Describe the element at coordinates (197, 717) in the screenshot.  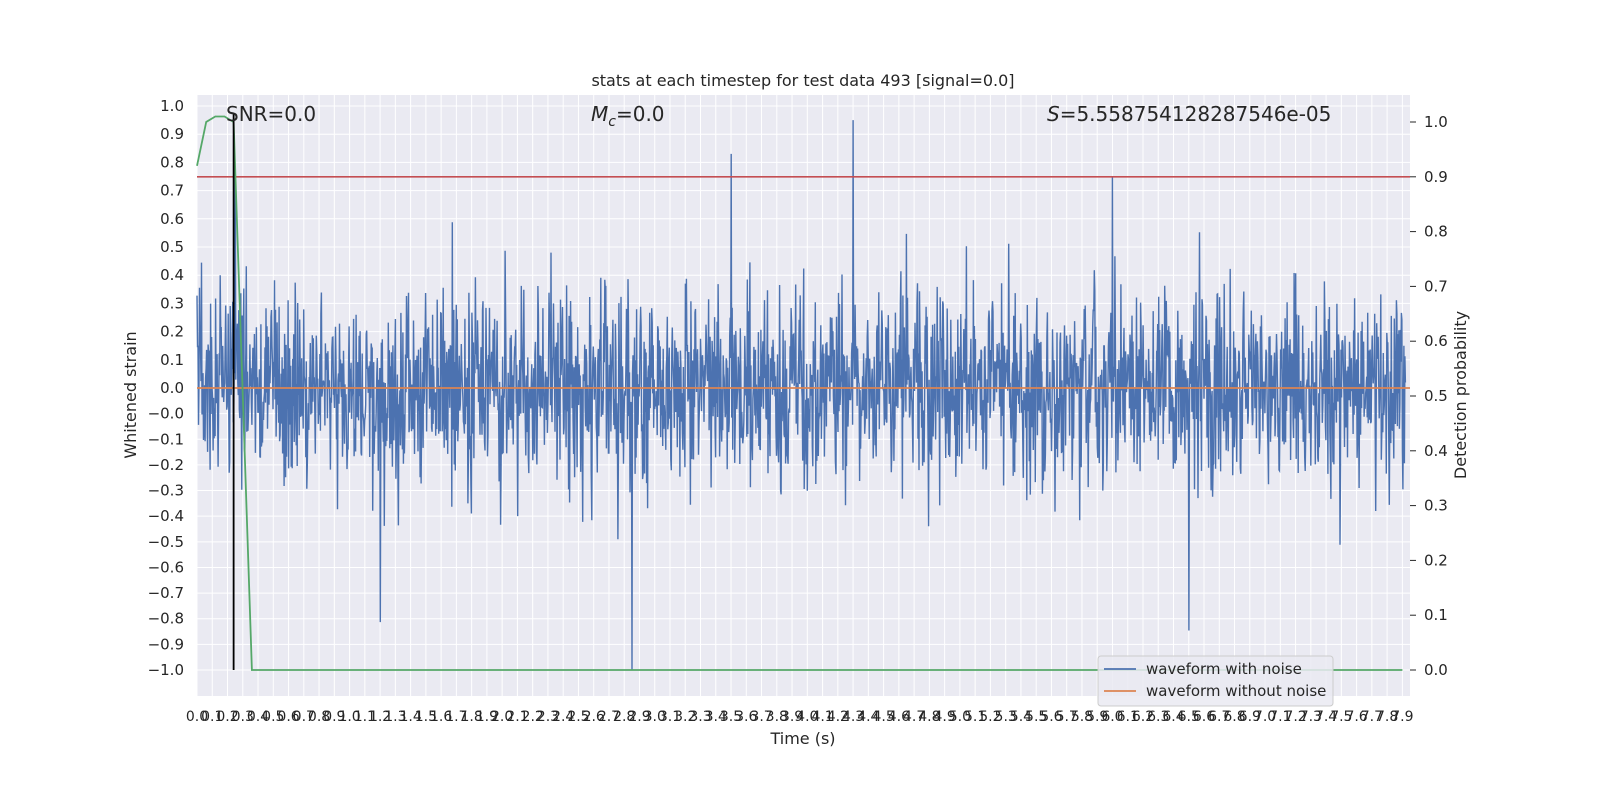
I see `x-tick-label: 0.0` at that location.